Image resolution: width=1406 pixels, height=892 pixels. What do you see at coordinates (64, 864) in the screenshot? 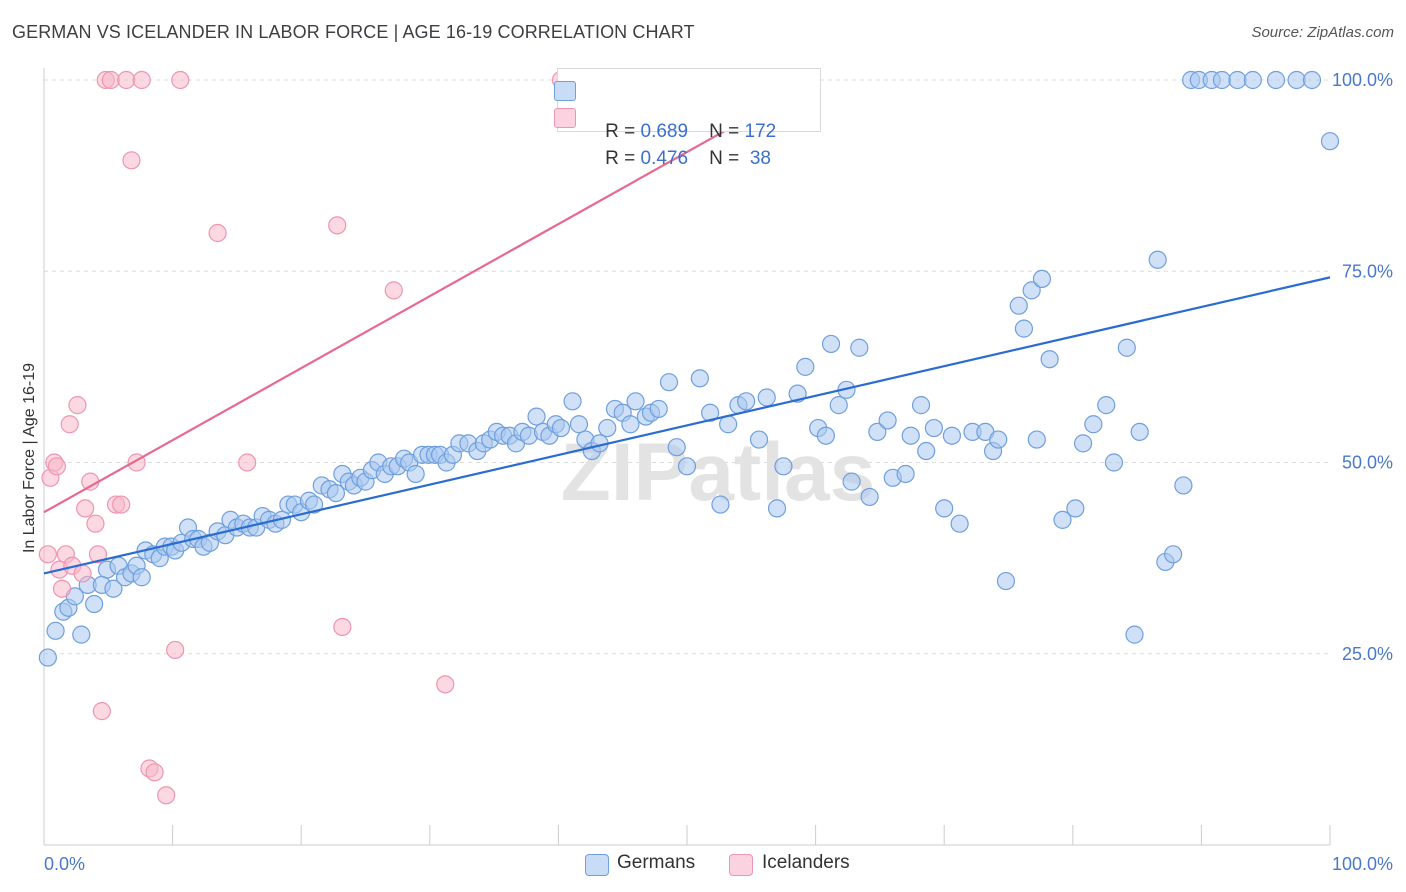
I see `x-tick-label-min: 0.0%` at bounding box center [64, 864].